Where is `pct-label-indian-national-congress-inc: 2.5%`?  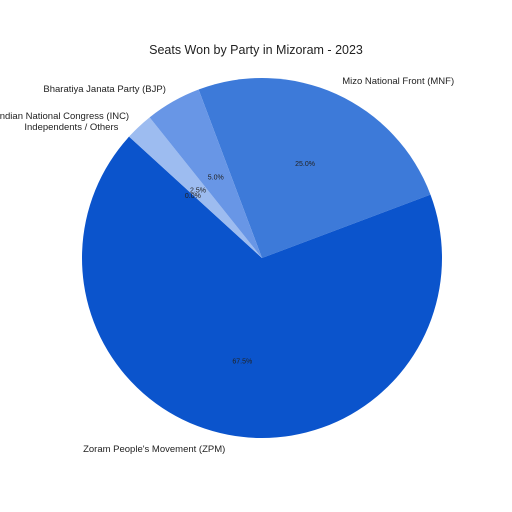 pct-label-indian-national-congress-inc: 2.5% is located at coordinates (198, 191).